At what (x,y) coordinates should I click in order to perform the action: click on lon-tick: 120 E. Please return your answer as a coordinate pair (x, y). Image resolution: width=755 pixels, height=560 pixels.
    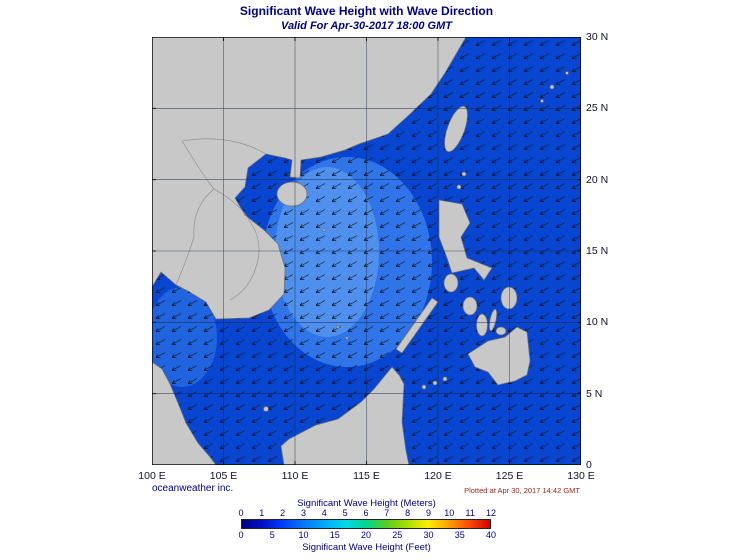
    Looking at the image, I should click on (438, 476).